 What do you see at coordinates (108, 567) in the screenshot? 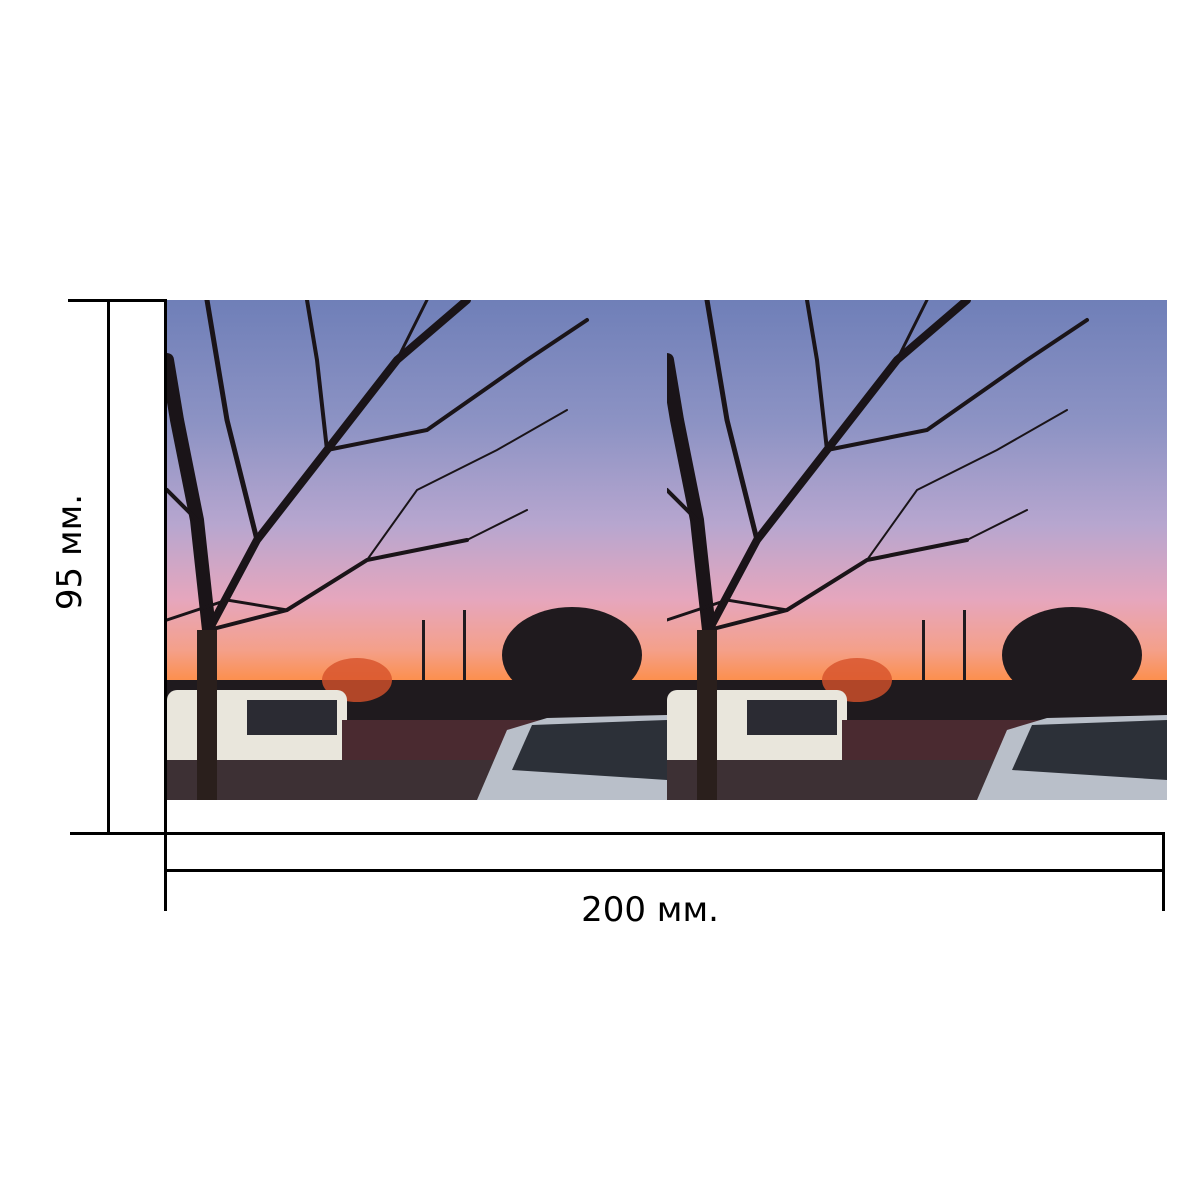
I see `height-dimension-line` at bounding box center [108, 567].